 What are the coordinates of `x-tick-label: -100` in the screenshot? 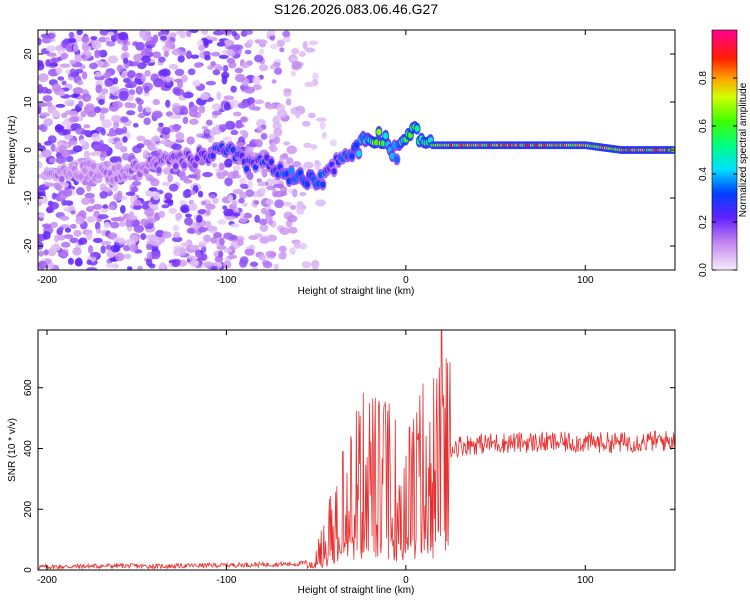 It's located at (226, 280).